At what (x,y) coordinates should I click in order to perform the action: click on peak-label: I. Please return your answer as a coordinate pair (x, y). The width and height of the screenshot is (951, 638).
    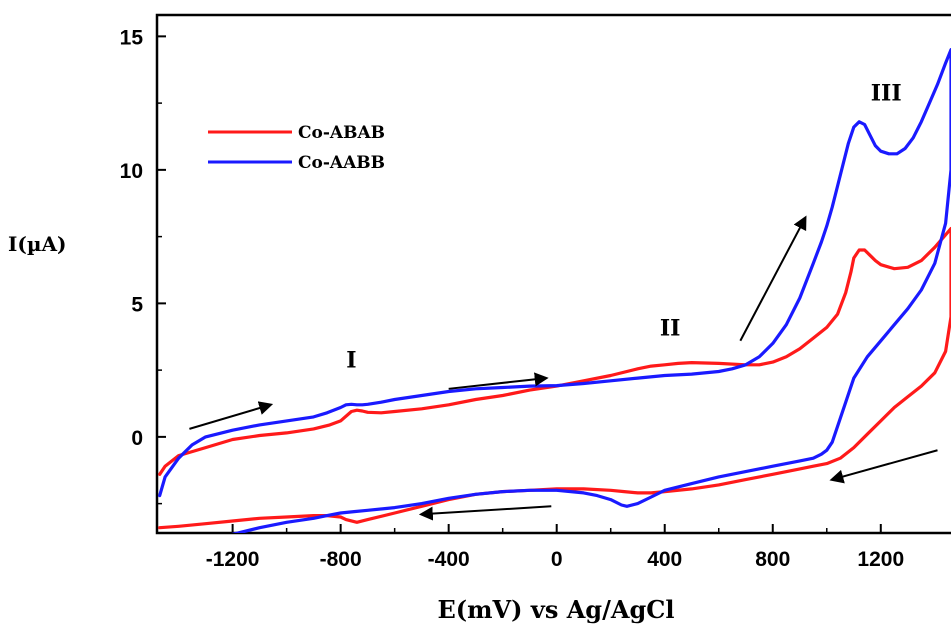
    Looking at the image, I should click on (351, 360).